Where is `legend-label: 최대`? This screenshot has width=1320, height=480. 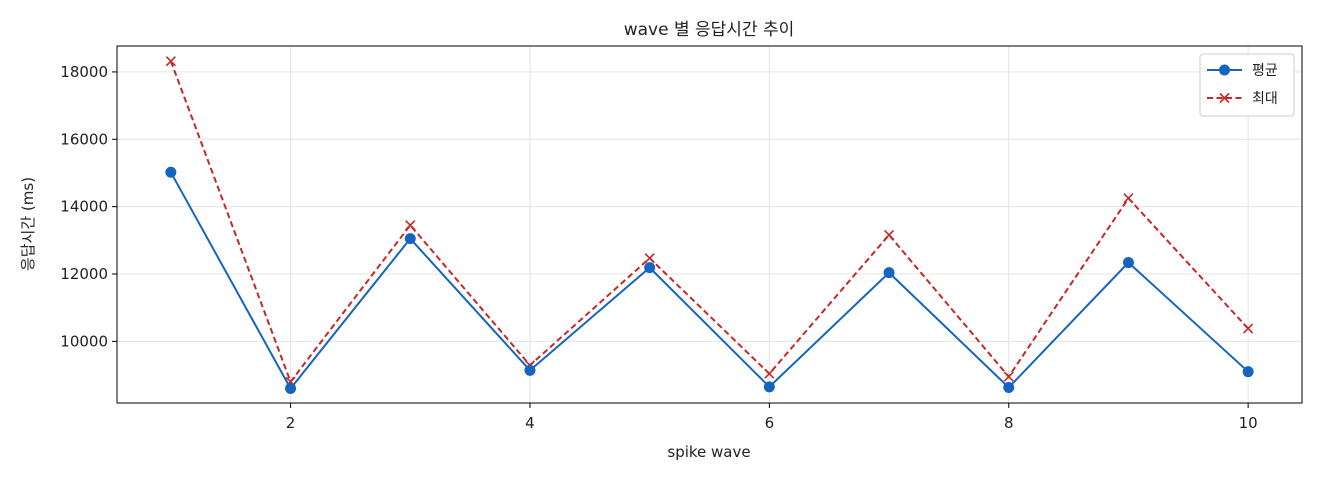 legend-label: 최대 is located at coordinates (1265, 99).